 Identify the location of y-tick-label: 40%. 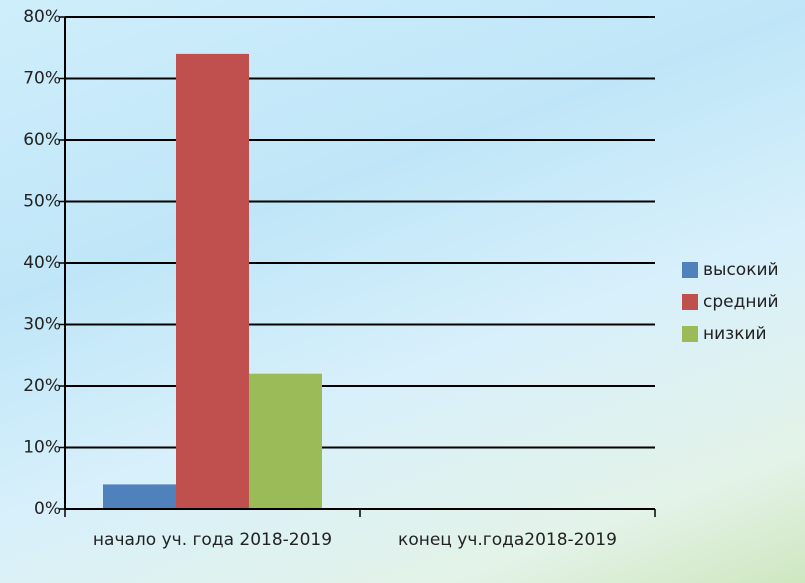
(42, 263).